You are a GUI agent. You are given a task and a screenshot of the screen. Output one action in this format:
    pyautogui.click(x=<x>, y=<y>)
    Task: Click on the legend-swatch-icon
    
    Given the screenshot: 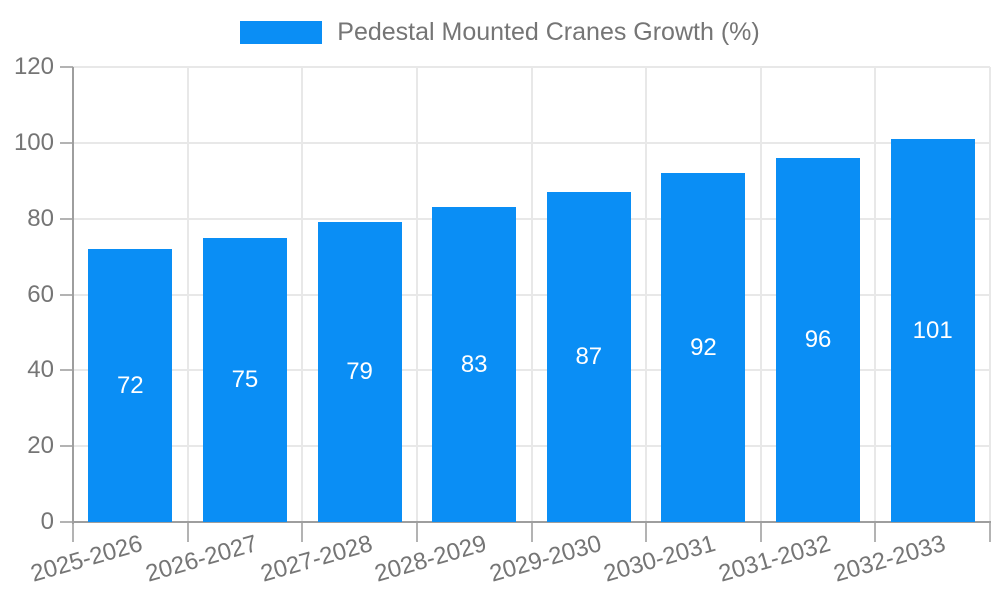 What is the action you would take?
    pyautogui.click(x=281, y=32)
    